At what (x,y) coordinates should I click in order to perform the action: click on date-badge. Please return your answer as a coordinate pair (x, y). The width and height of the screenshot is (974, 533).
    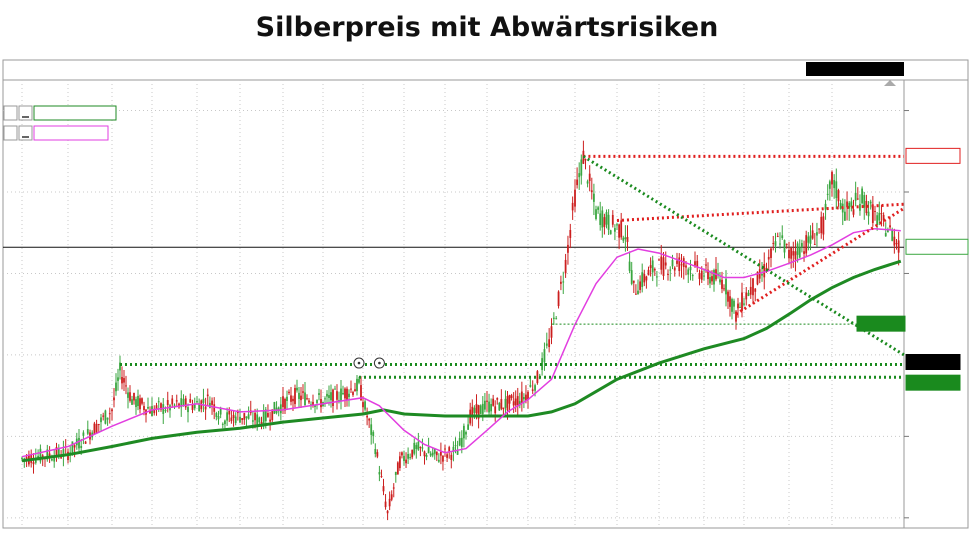
    Looking at the image, I should click on (855, 69).